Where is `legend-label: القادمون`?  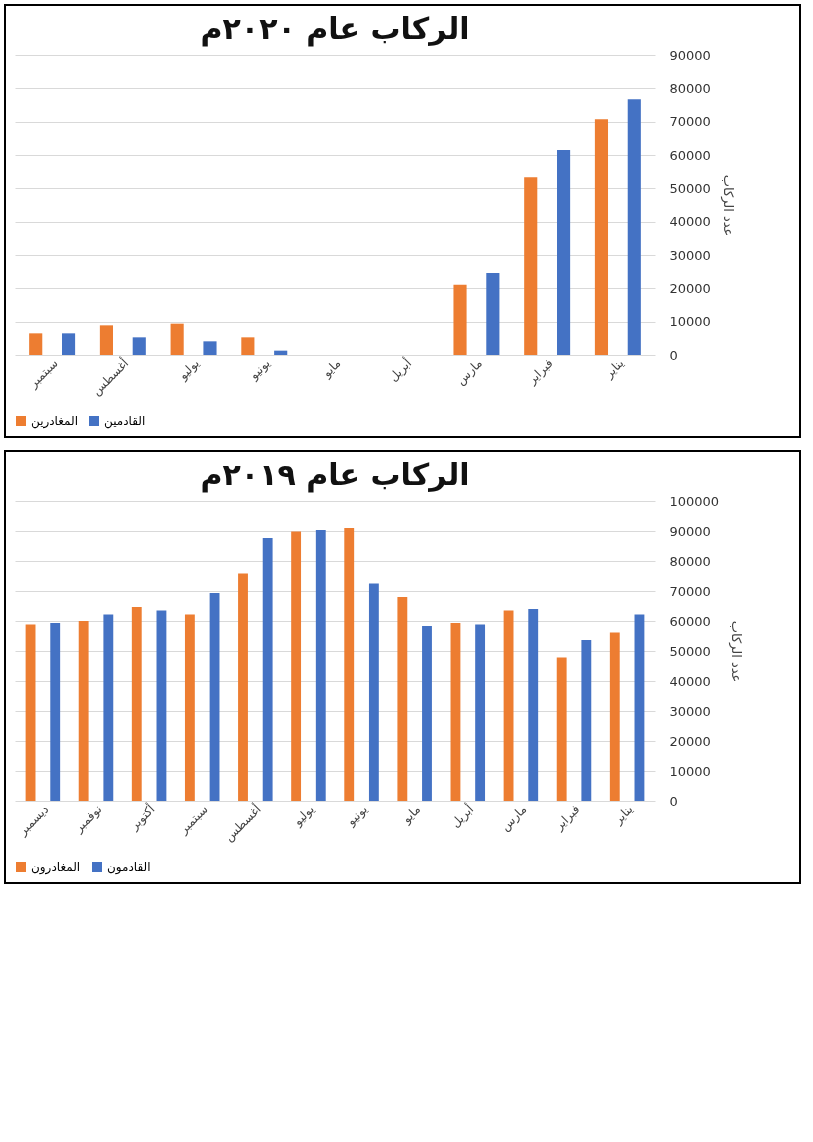 legend-label: القادمون is located at coordinates (129, 867).